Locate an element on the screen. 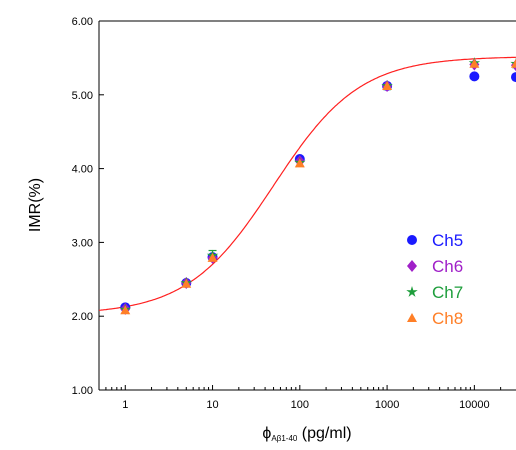  legend-item-ch5: Ch5 is located at coordinates (435, 240).